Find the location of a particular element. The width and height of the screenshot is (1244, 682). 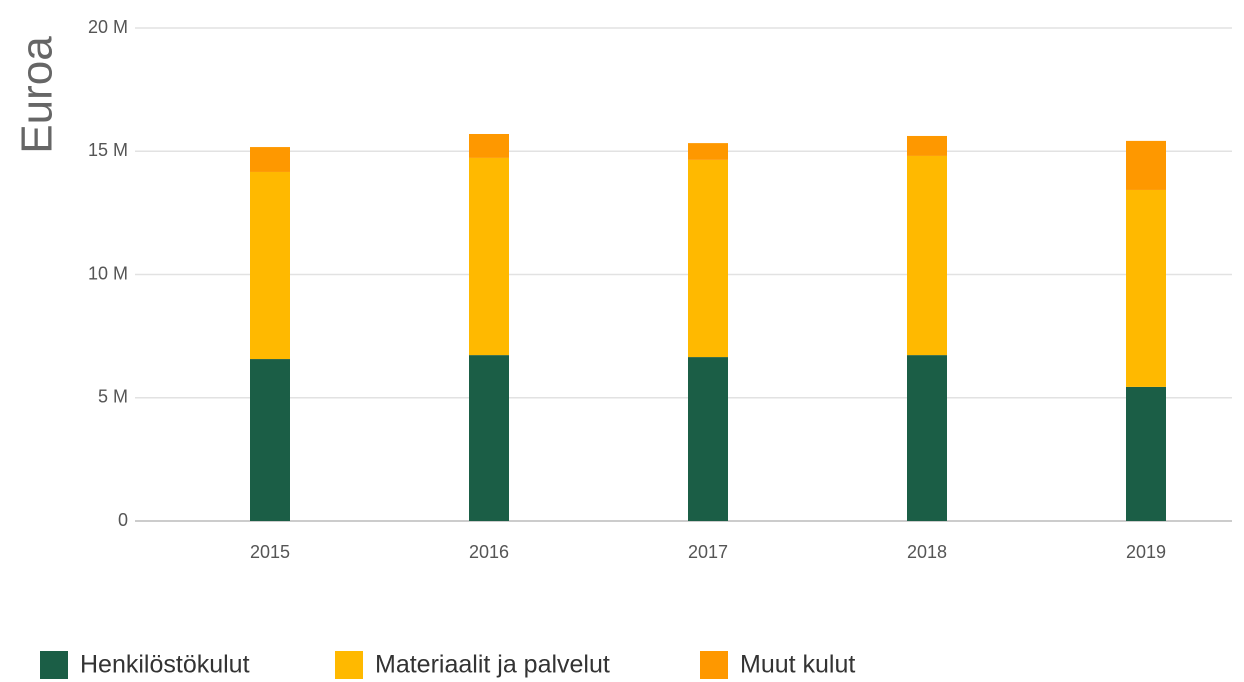

x-tick-label: 2018 is located at coordinates (927, 552).